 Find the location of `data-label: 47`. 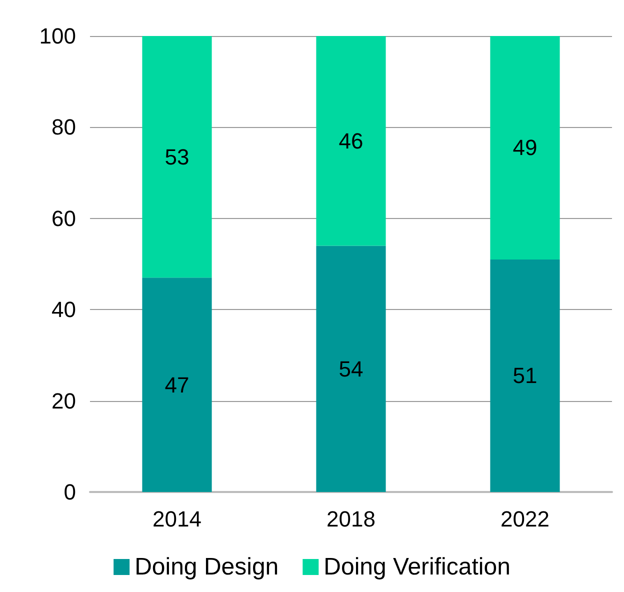

data-label: 47 is located at coordinates (177, 385).